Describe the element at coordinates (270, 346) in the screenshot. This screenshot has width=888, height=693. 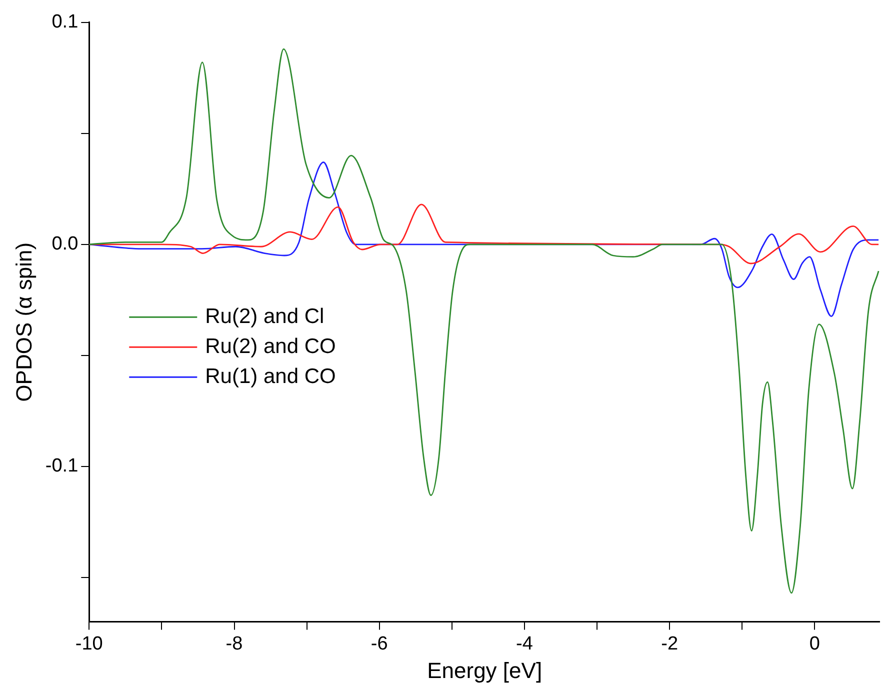
I see `legend-label: Ru(2) and CO` at that location.